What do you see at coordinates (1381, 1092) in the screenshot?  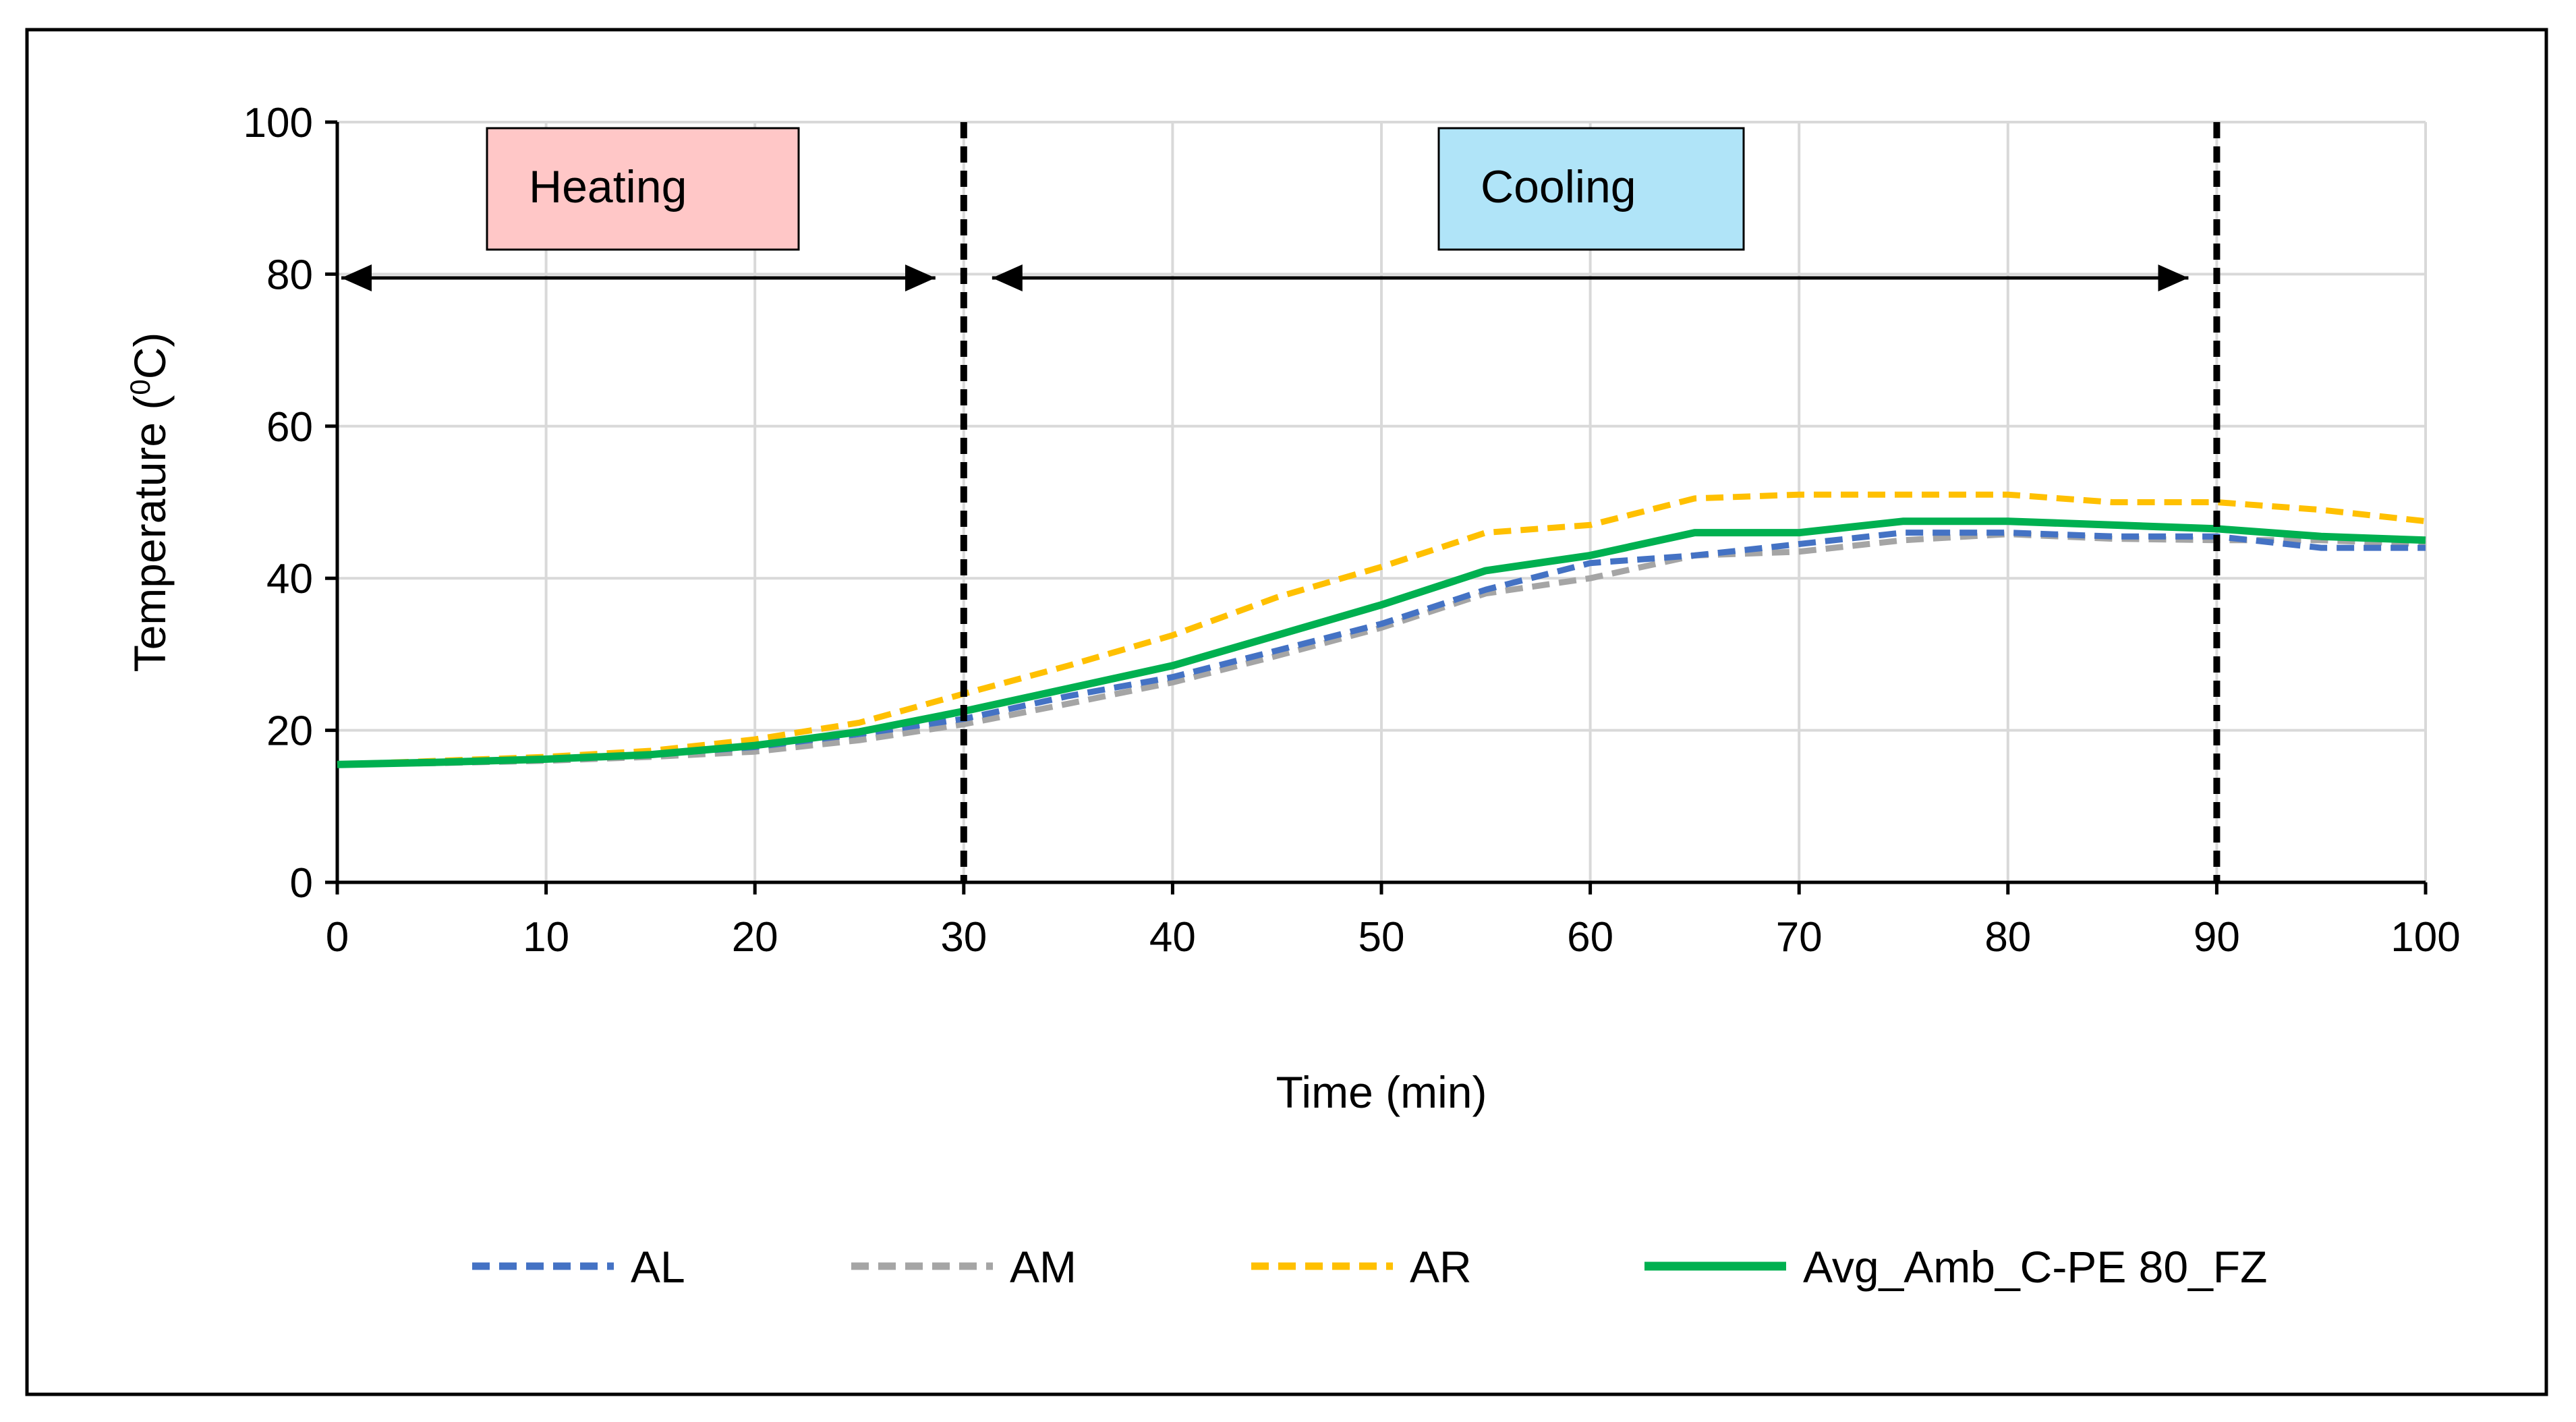 I see `x-axis-title: Time (min)` at bounding box center [1381, 1092].